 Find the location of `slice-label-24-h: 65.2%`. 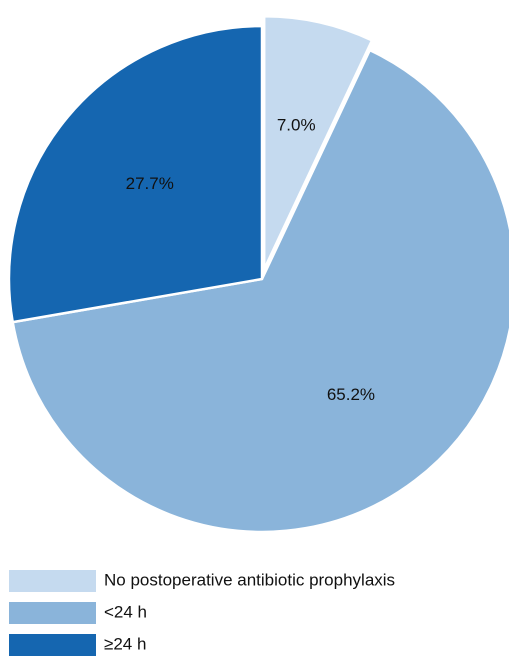

slice-label-24-h: 65.2% is located at coordinates (351, 394).